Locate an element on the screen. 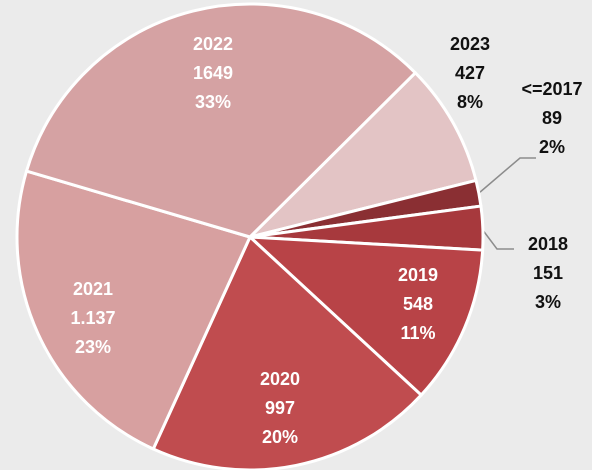  slice-category: 2018 is located at coordinates (548, 244).